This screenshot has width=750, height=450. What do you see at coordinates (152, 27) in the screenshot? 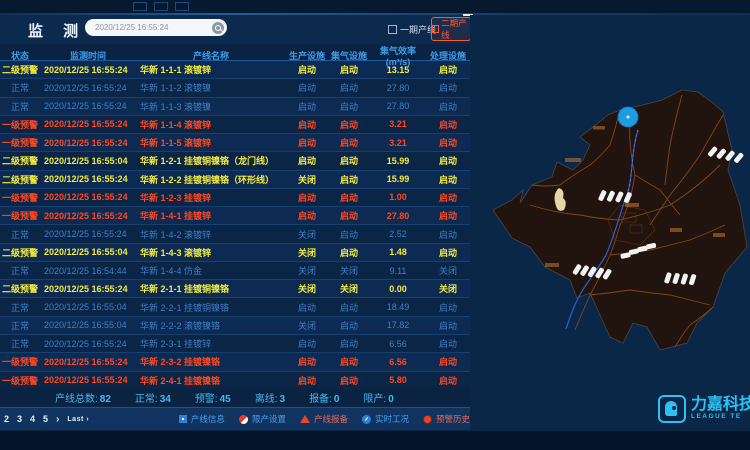
I see `search-input` at bounding box center [152, 27].